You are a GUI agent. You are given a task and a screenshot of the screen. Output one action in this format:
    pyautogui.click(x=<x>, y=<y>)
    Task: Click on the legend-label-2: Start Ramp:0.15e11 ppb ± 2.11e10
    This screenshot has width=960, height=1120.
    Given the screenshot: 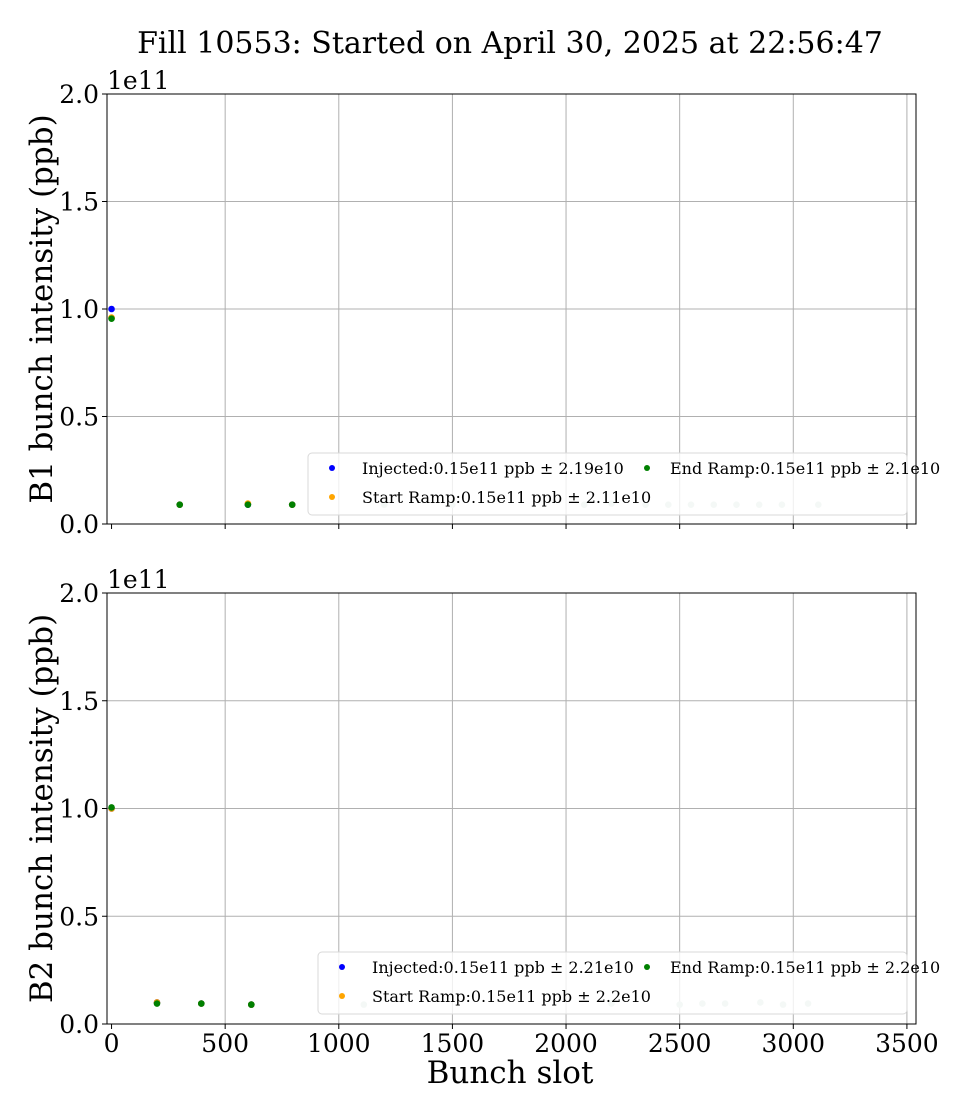 What is the action you would take?
    pyautogui.click(x=506, y=497)
    